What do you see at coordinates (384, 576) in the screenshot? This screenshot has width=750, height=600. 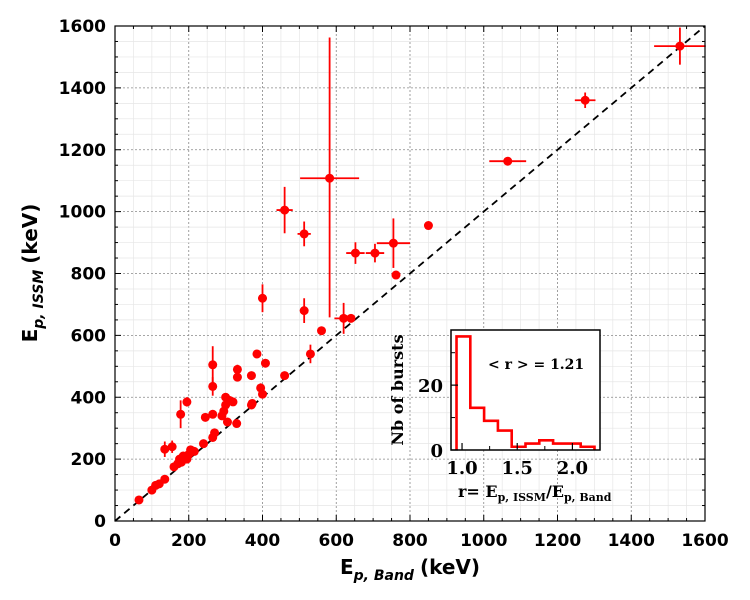 I see `x-axis-label-sub: p, Band` at bounding box center [384, 576].